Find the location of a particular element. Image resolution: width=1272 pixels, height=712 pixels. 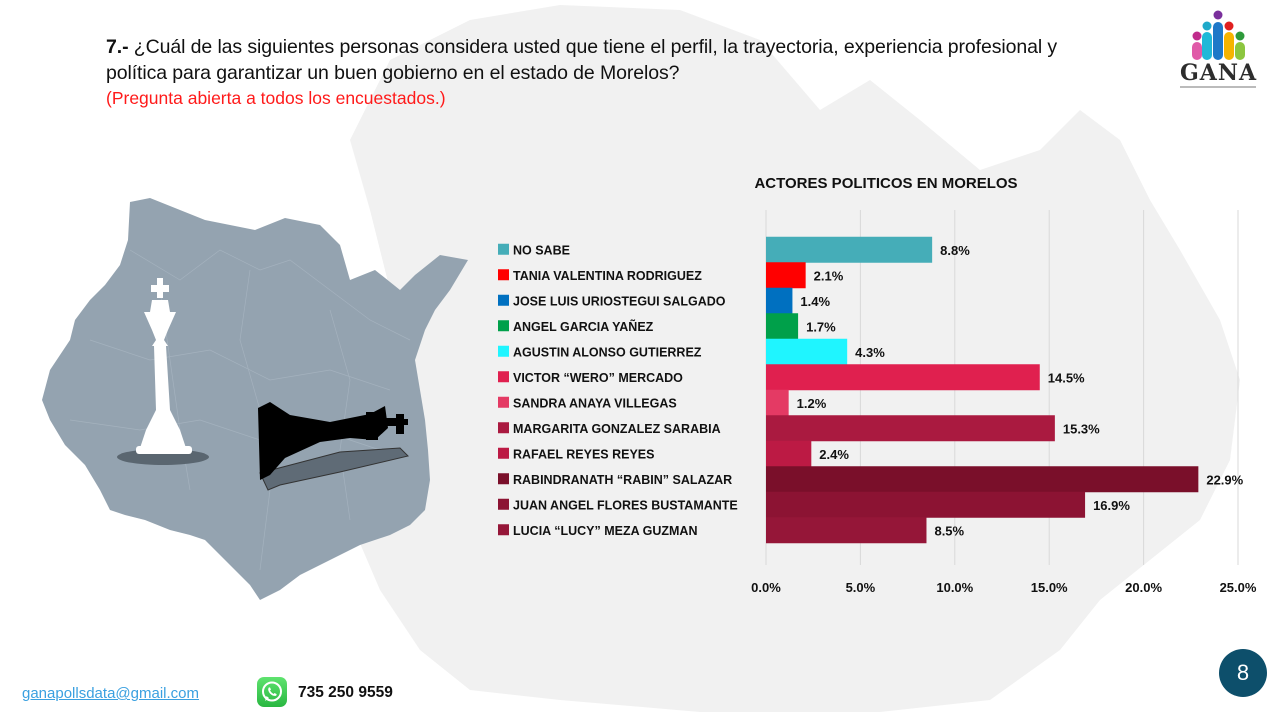

data-label: 4.3% is located at coordinates (870, 352).